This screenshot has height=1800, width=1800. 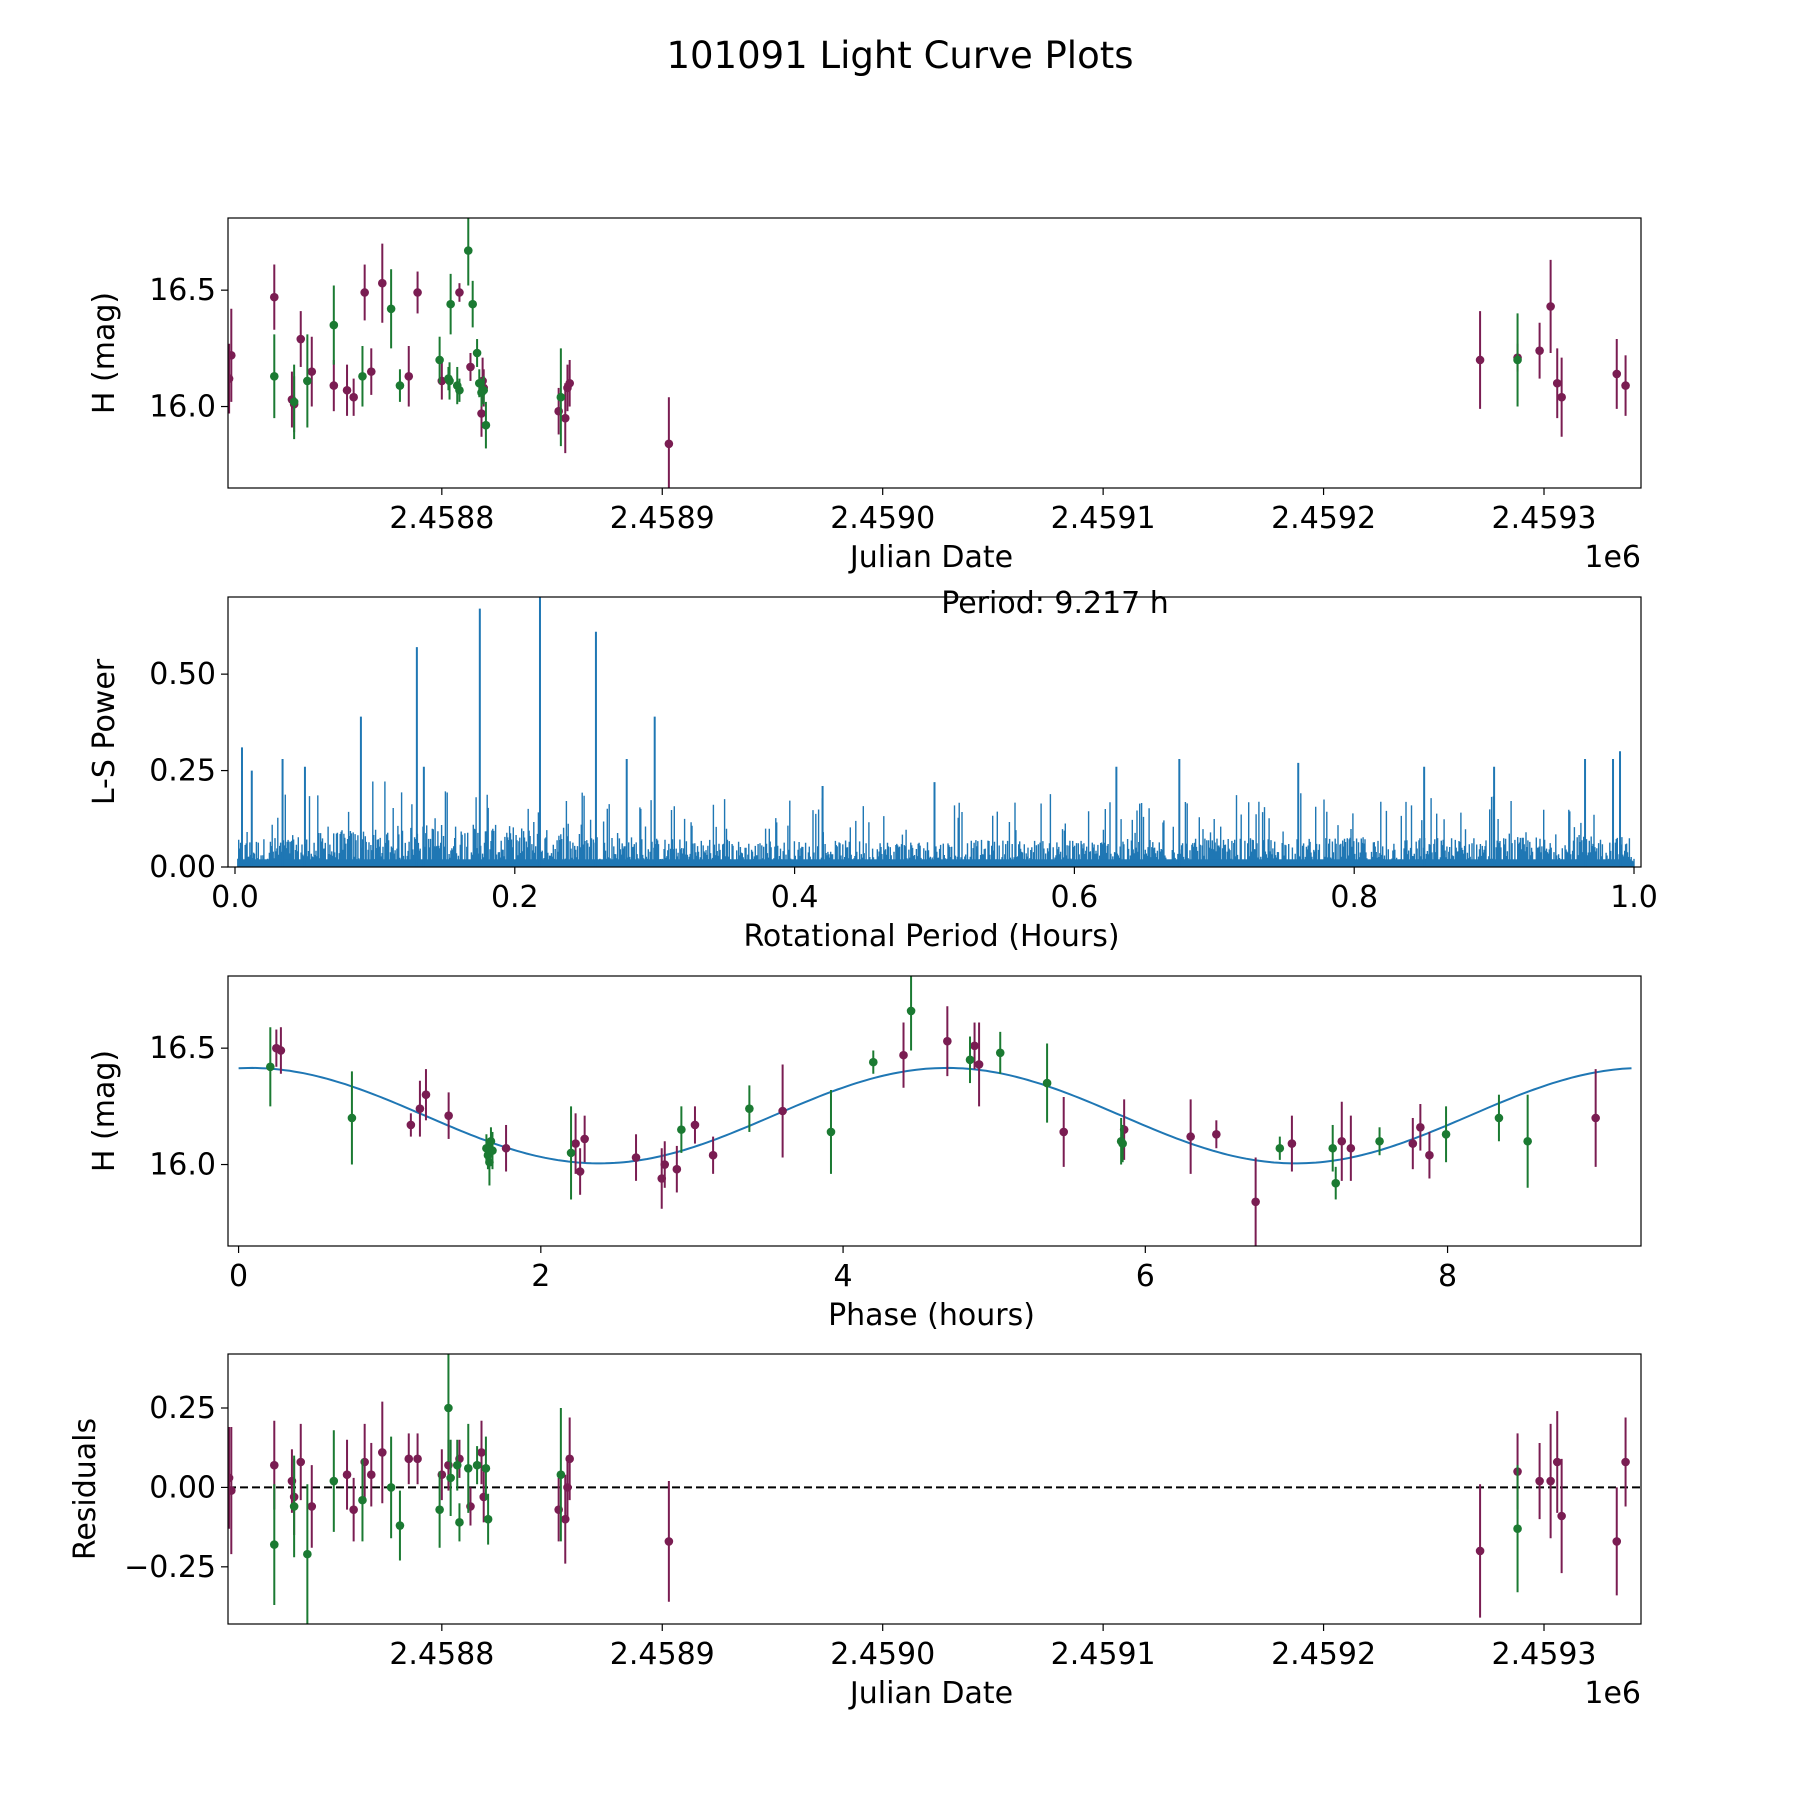 What do you see at coordinates (1634, 897) in the screenshot?
I see `x-tick-label: 1.0` at bounding box center [1634, 897].